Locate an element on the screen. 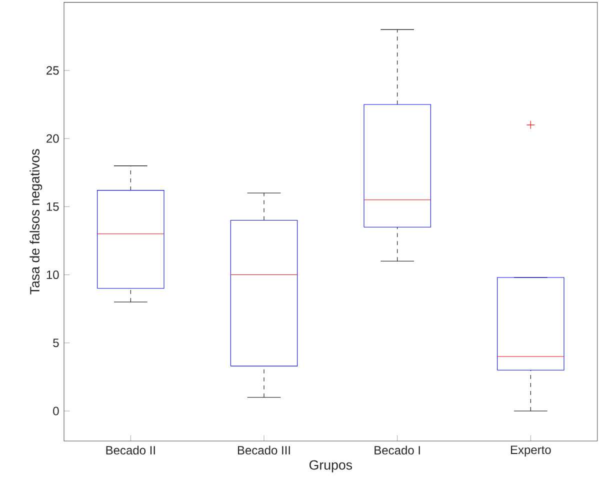 The width and height of the screenshot is (599, 491). y-tick-label: 5 is located at coordinates (56, 343).